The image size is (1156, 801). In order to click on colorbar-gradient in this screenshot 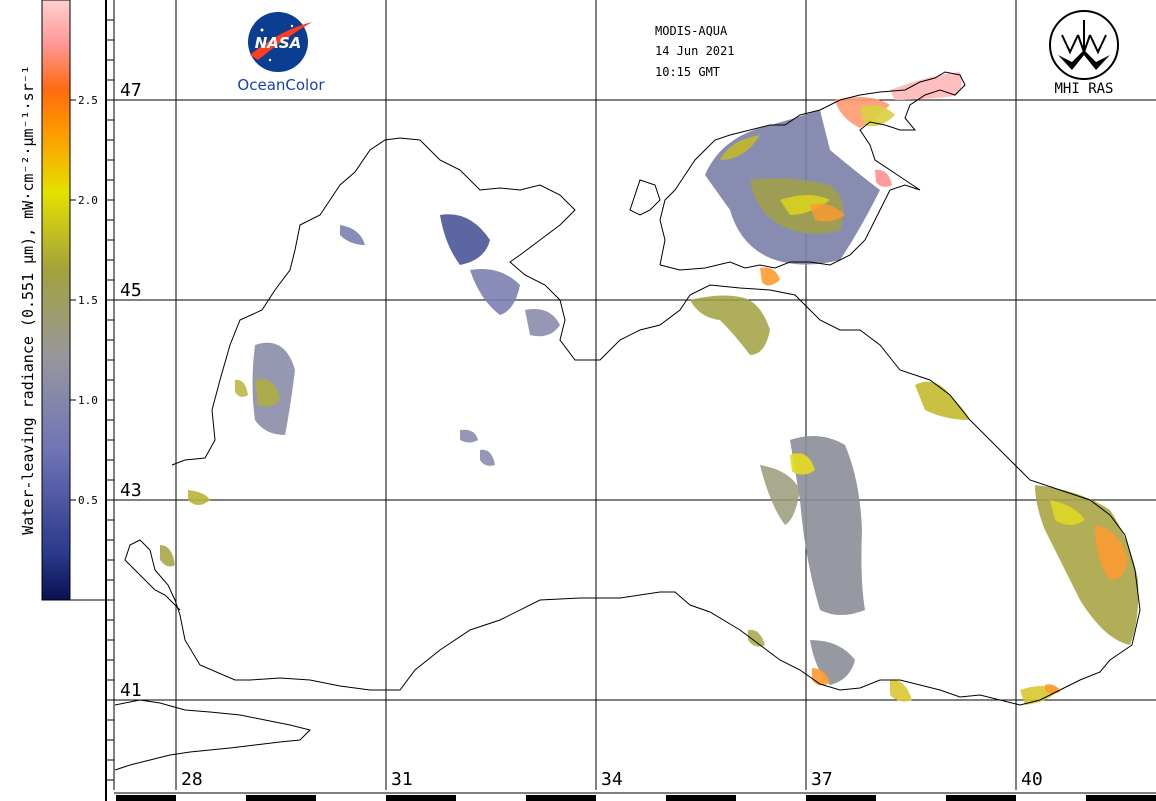, I will do `click(56, 300)`.